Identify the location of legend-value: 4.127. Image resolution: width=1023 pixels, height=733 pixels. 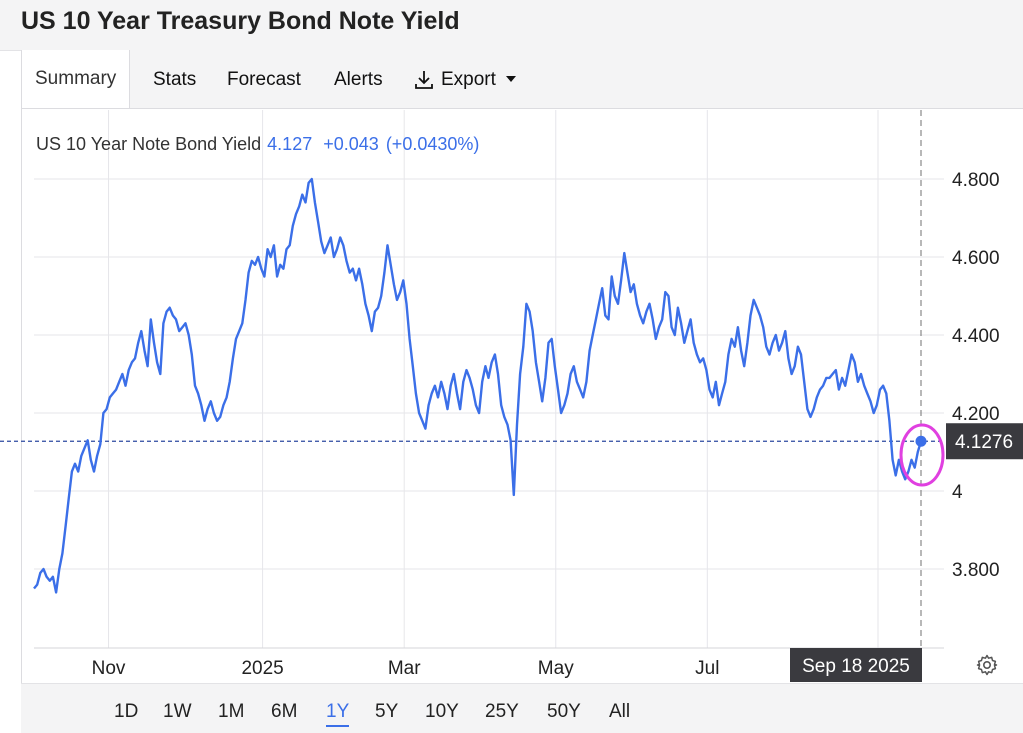
(290, 144).